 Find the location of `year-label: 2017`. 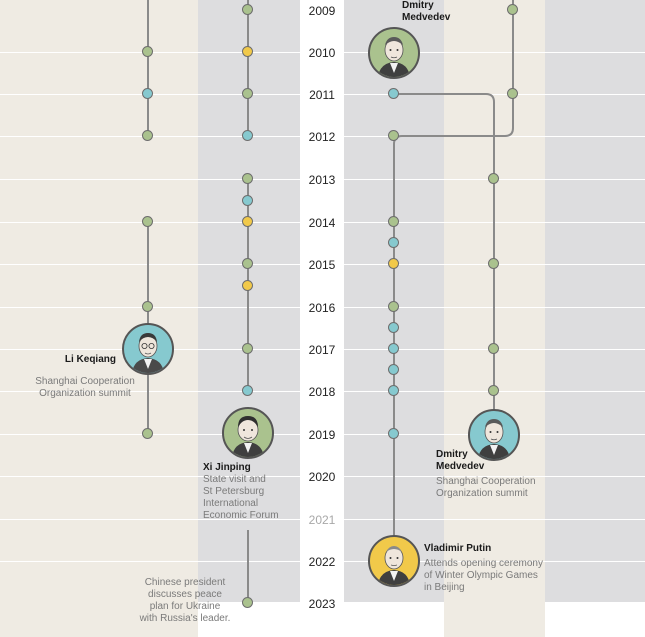

year-label: 2017 is located at coordinates (322, 350).